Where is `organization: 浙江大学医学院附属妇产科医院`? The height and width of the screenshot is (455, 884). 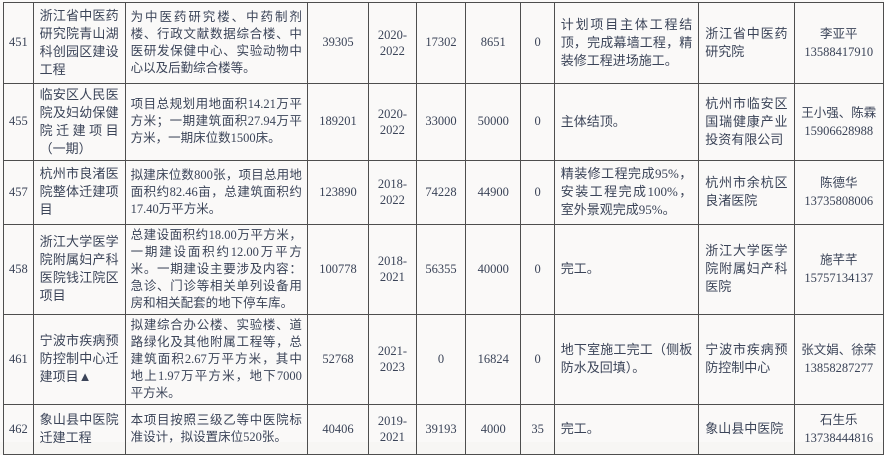
organization: 浙江大学医学院附属妇产科医院 is located at coordinates (746, 269).